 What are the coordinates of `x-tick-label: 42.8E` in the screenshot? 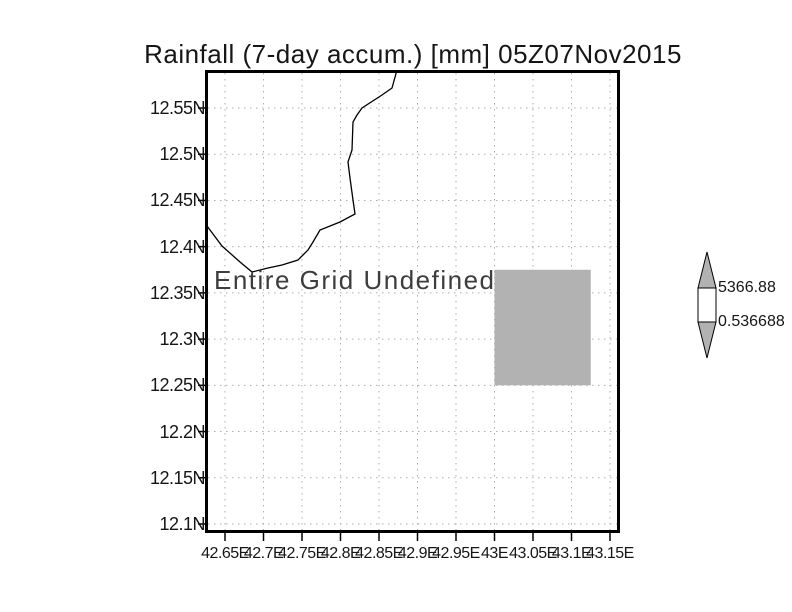 It's located at (340, 553).